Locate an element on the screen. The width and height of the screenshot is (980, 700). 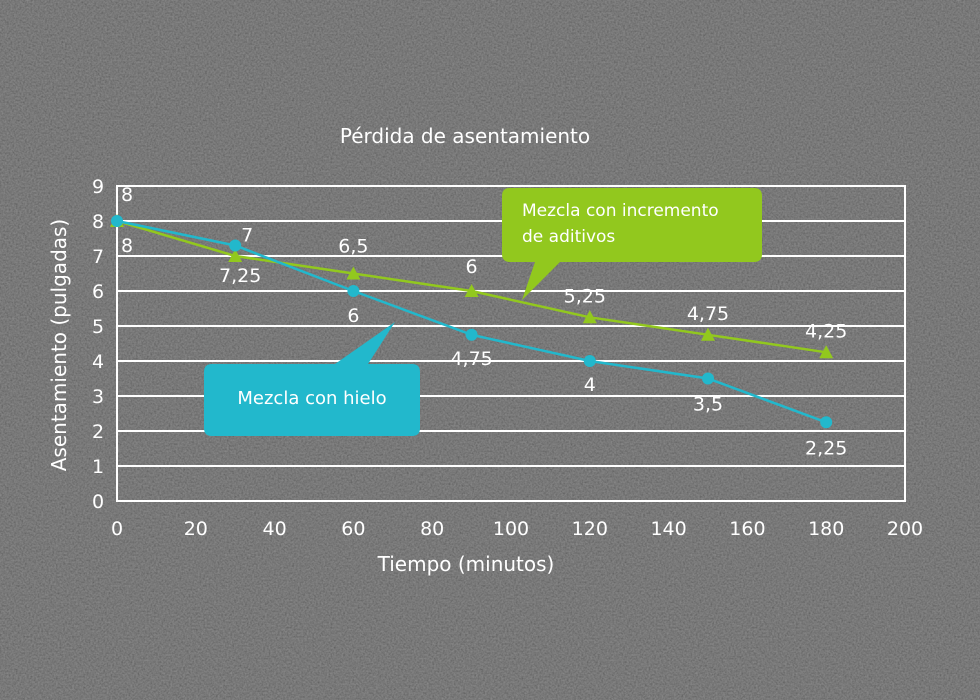
callout-additives-box is located at coordinates (632, 244).